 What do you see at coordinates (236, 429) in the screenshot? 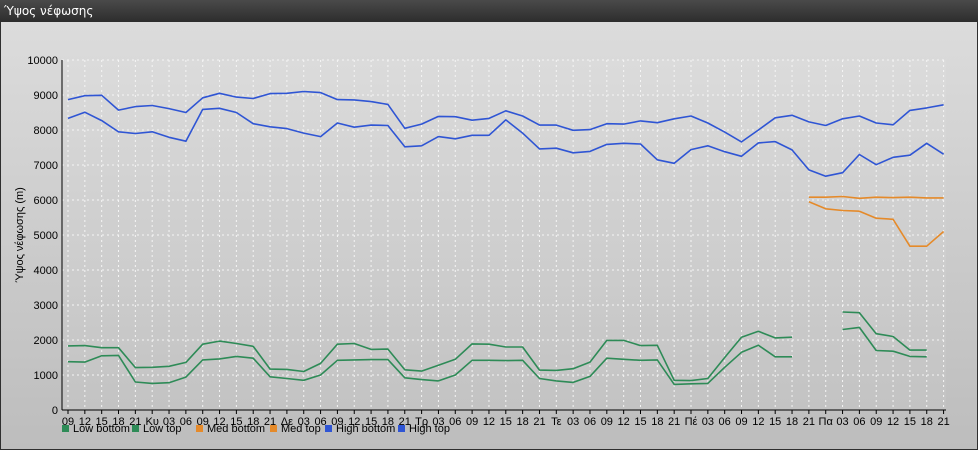
I see `legend-label: Med bottom` at bounding box center [236, 429].